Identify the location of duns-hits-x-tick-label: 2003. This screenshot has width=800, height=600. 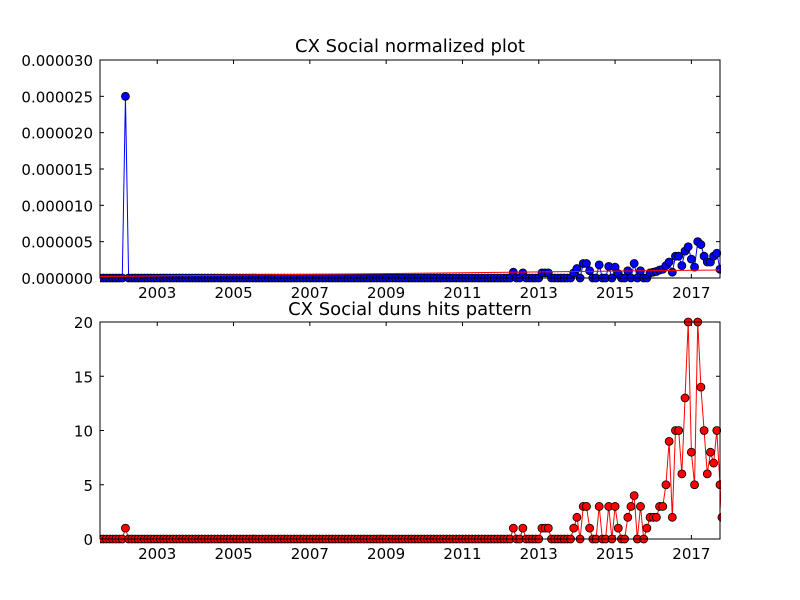
(157, 554).